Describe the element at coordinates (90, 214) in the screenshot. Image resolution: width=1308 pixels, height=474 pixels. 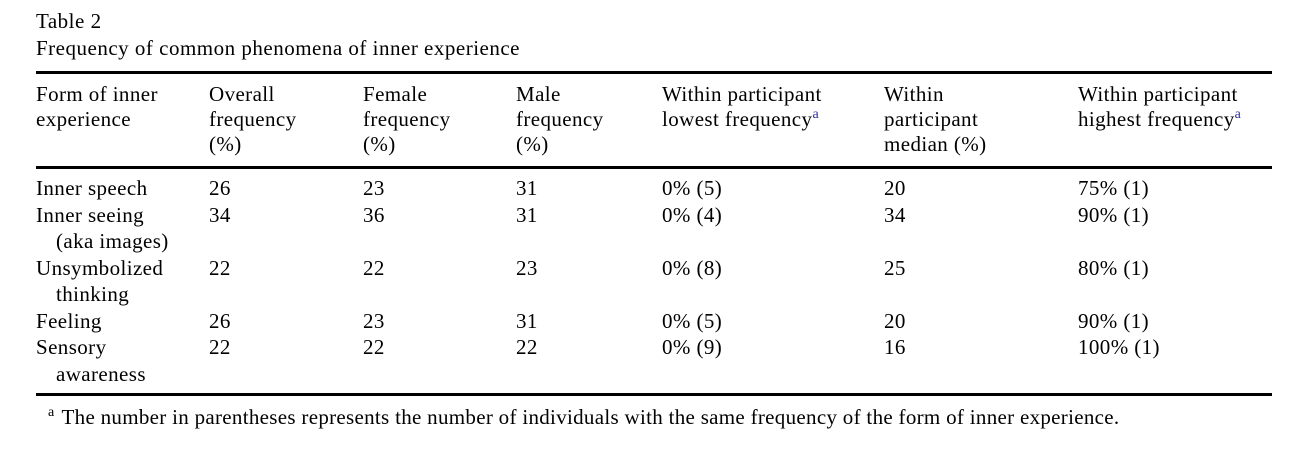
I see `row-label-line1: Inner seeing` at that location.